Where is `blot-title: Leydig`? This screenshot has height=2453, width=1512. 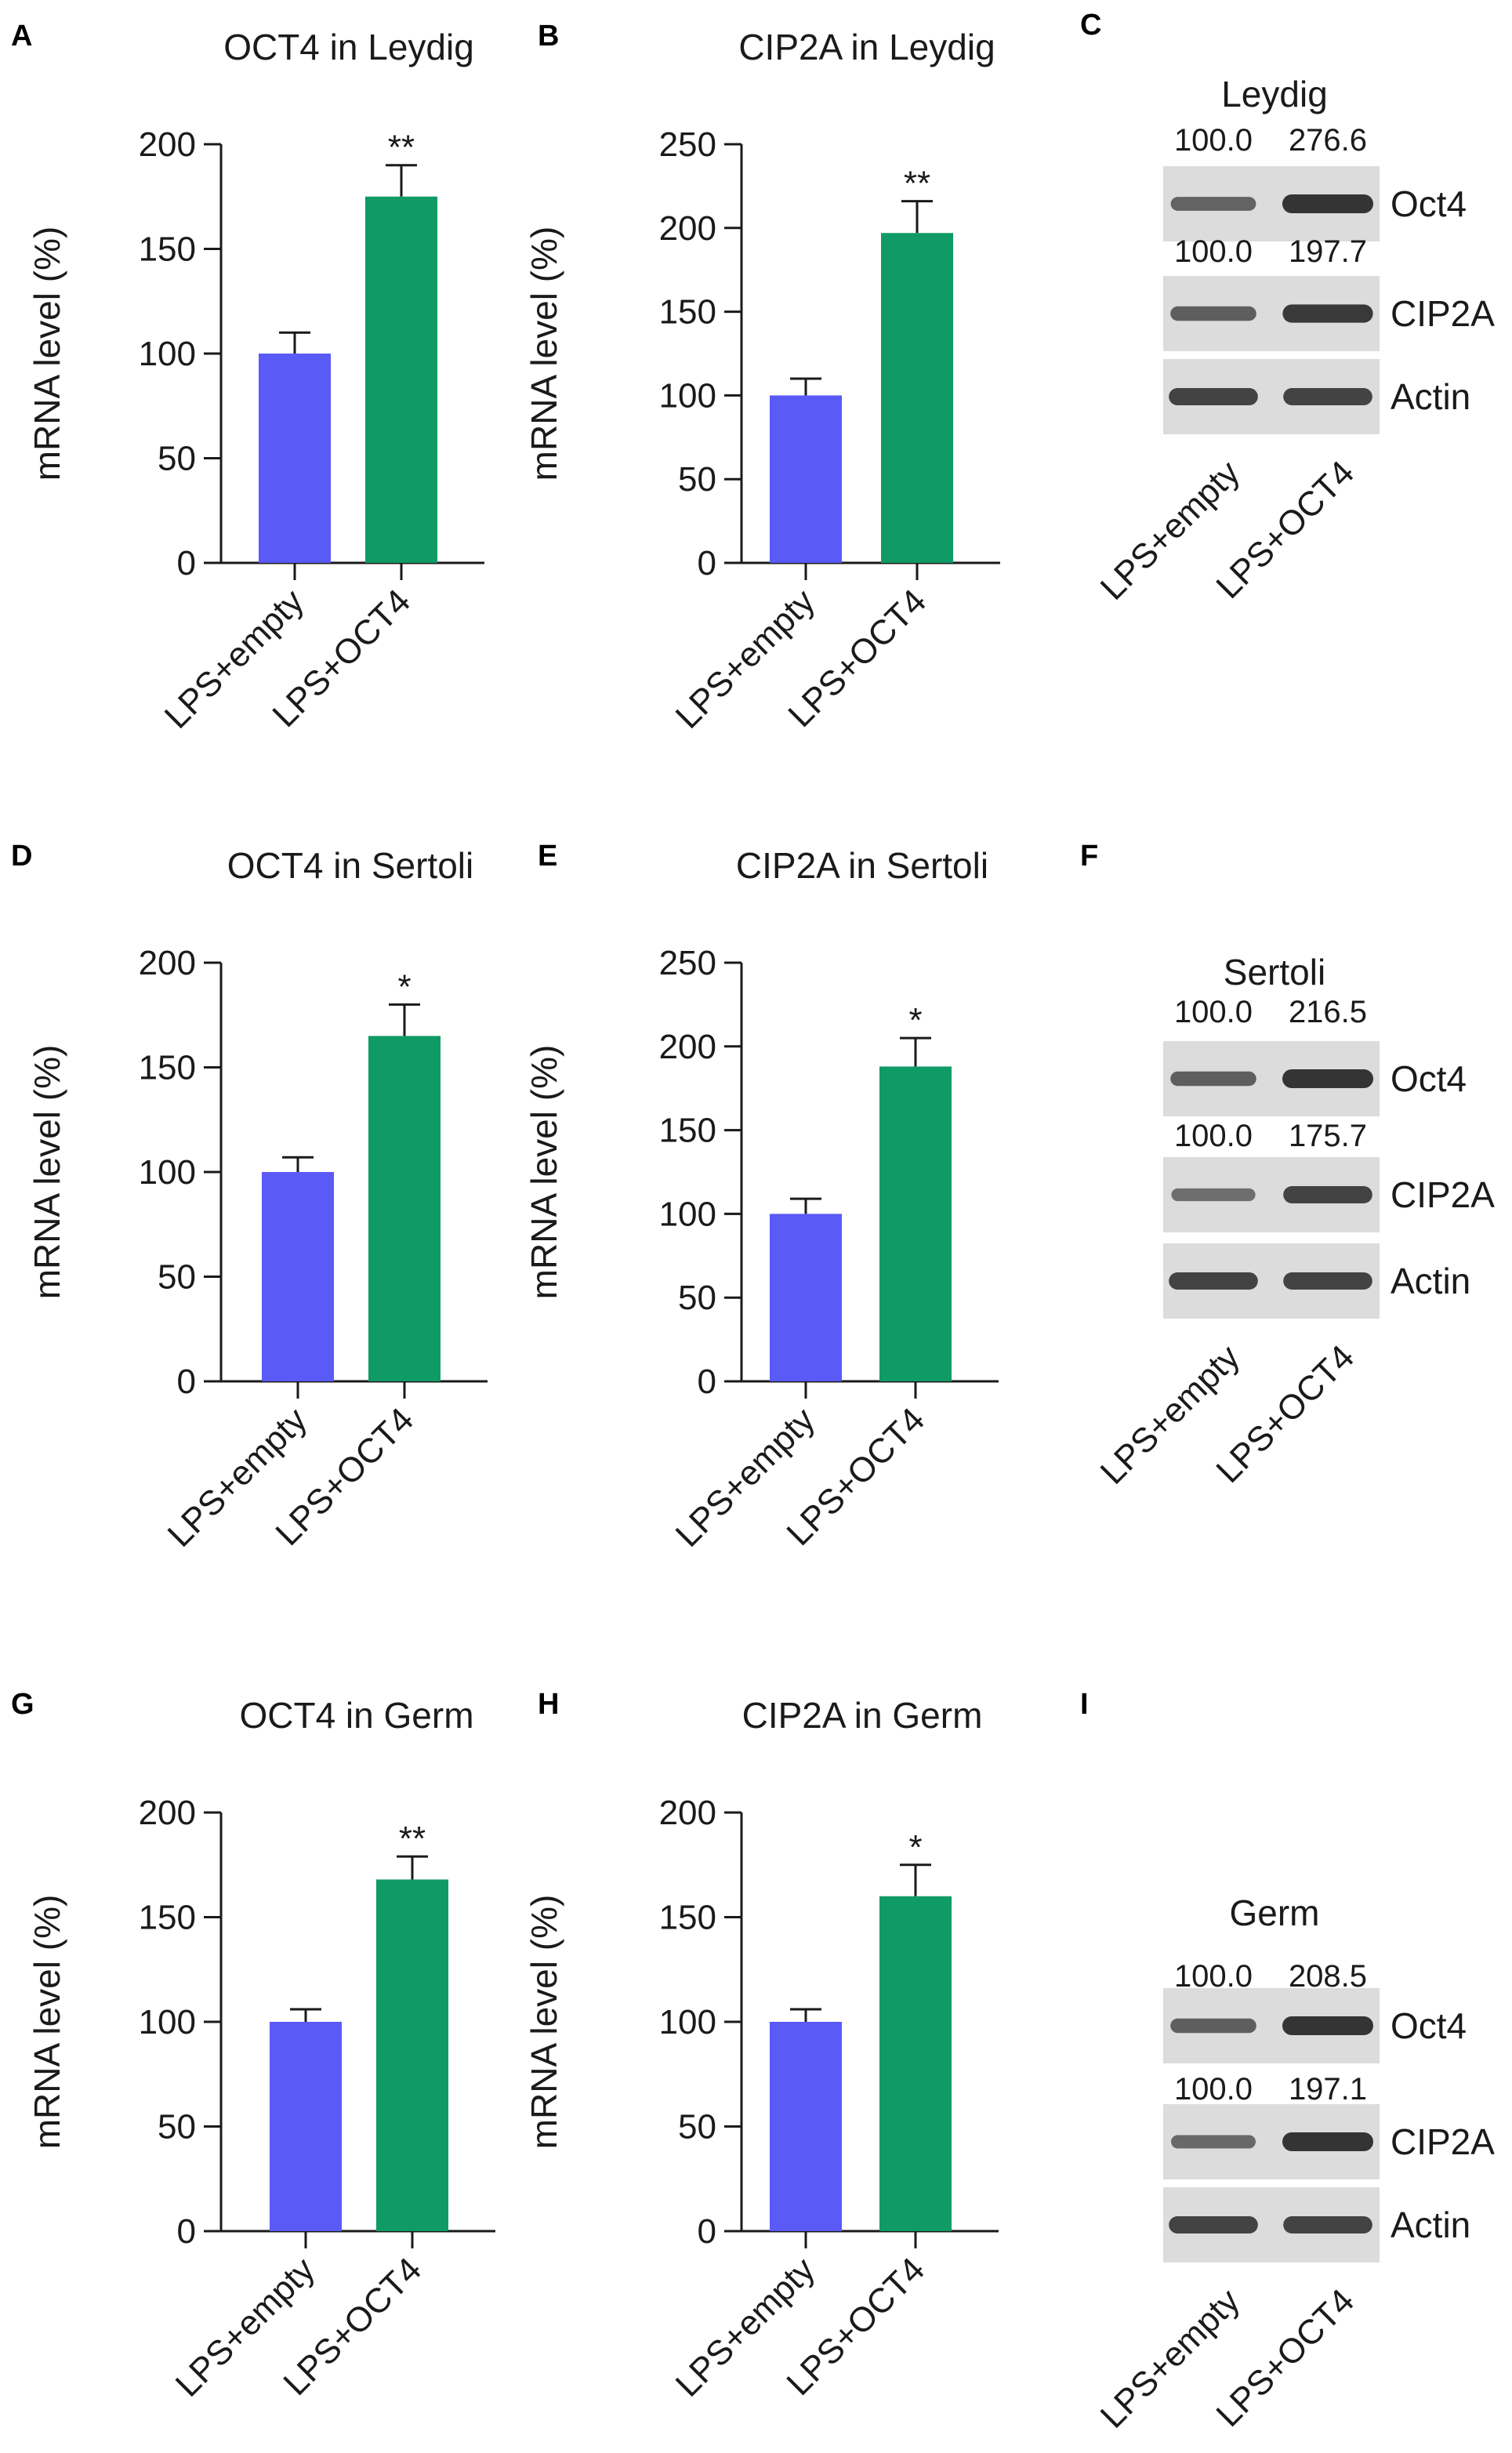
blot-title: Leydig is located at coordinates (1274, 94).